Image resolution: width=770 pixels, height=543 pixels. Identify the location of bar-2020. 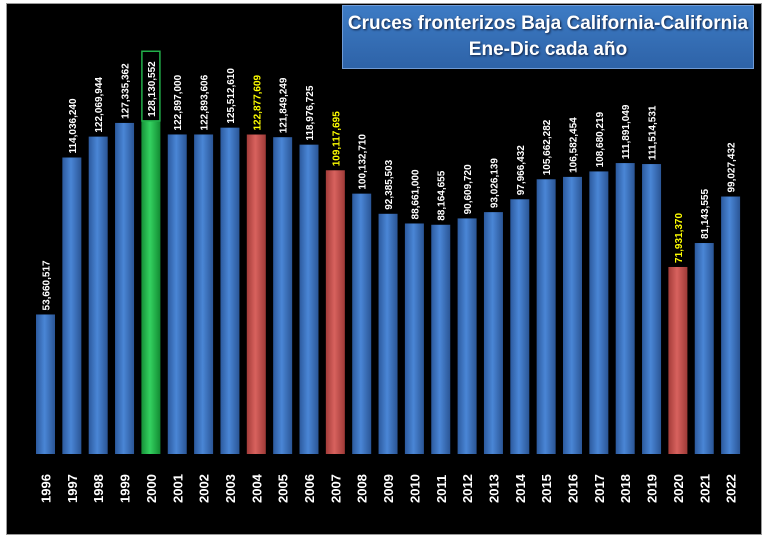
(678, 360).